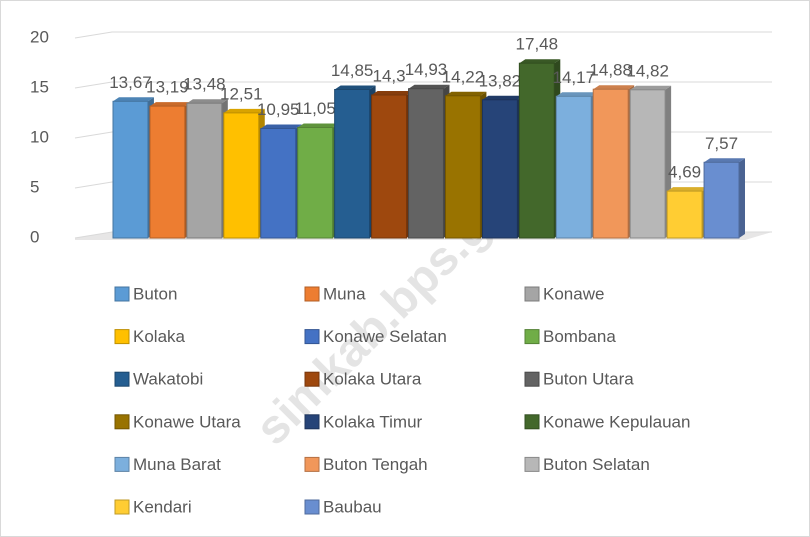  I want to click on legend-label: Konawe Selatan, so click(385, 336).